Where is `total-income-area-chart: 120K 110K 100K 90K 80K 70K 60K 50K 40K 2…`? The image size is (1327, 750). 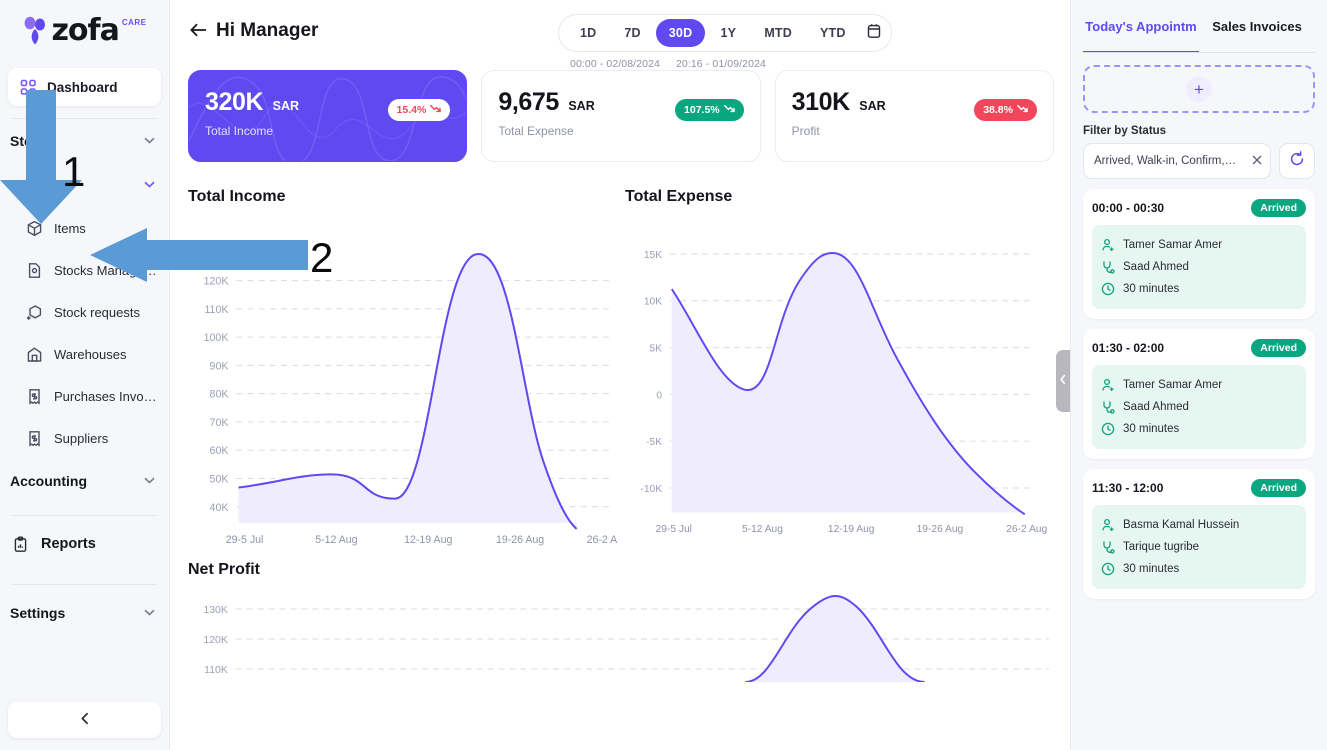
total-income-area-chart: 120K 110K 100K 90K 80K 70K 60K 50K 40K 2… is located at coordinates (410, 399).